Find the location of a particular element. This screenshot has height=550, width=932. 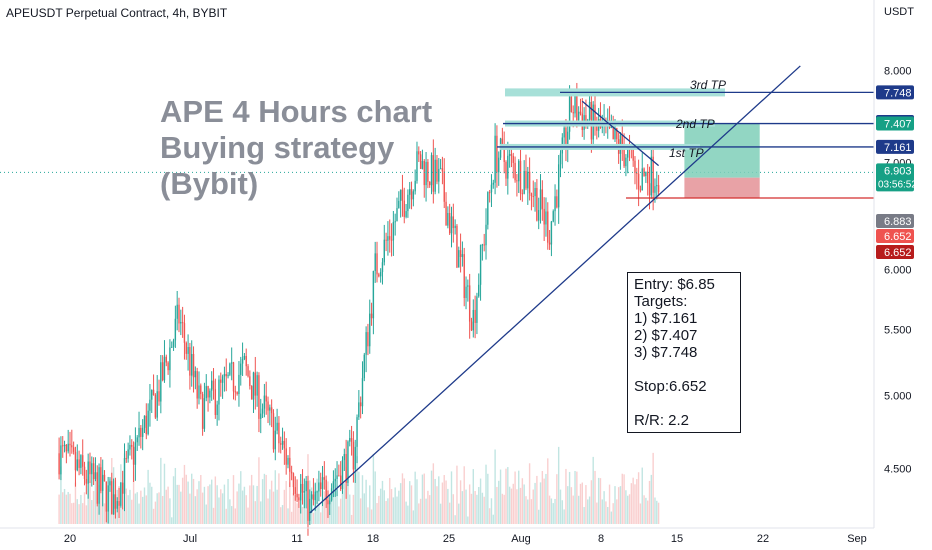

target-zone is located at coordinates (722, 150).